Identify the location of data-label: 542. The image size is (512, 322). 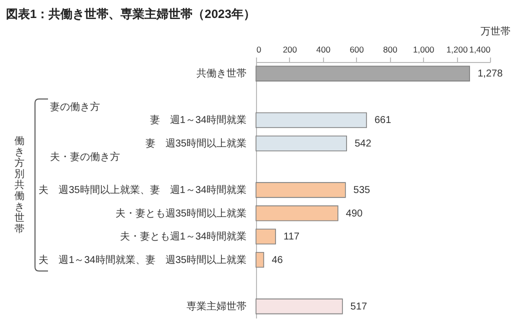
(363, 144).